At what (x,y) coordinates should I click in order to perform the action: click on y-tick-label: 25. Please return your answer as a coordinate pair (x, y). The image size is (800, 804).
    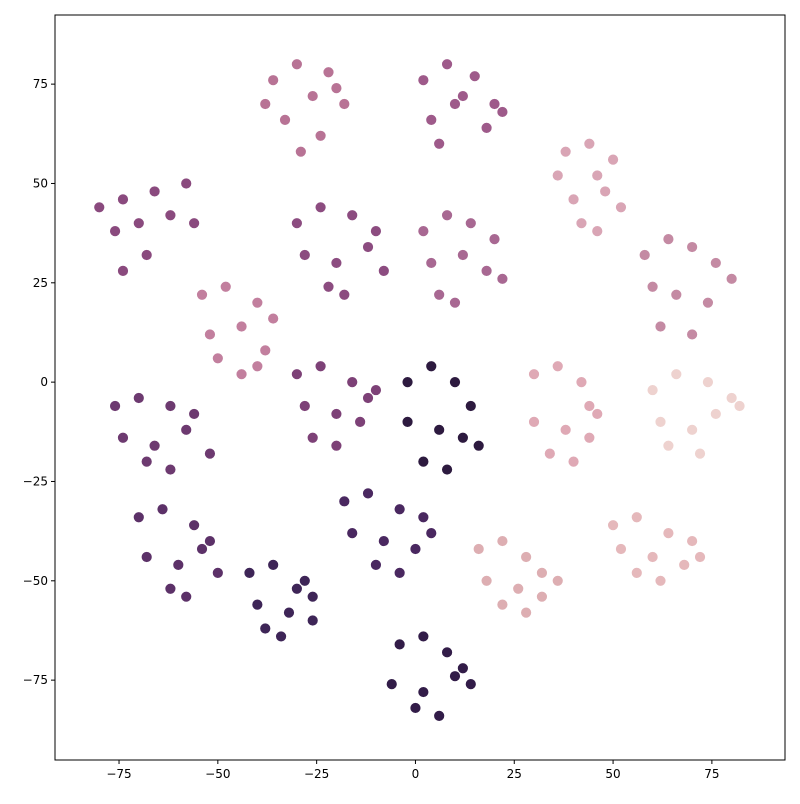
    Looking at the image, I should click on (40, 283).